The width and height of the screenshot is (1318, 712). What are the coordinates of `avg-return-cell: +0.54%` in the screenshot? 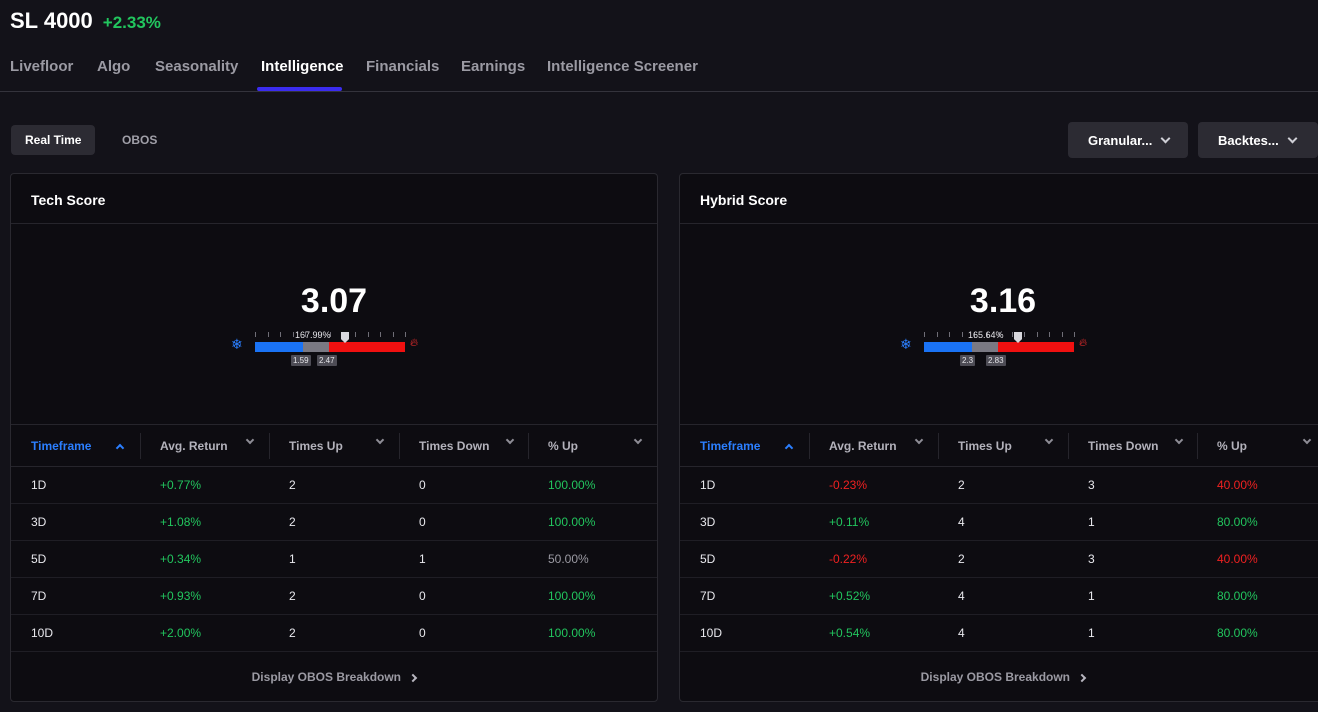 It's located at (850, 633).